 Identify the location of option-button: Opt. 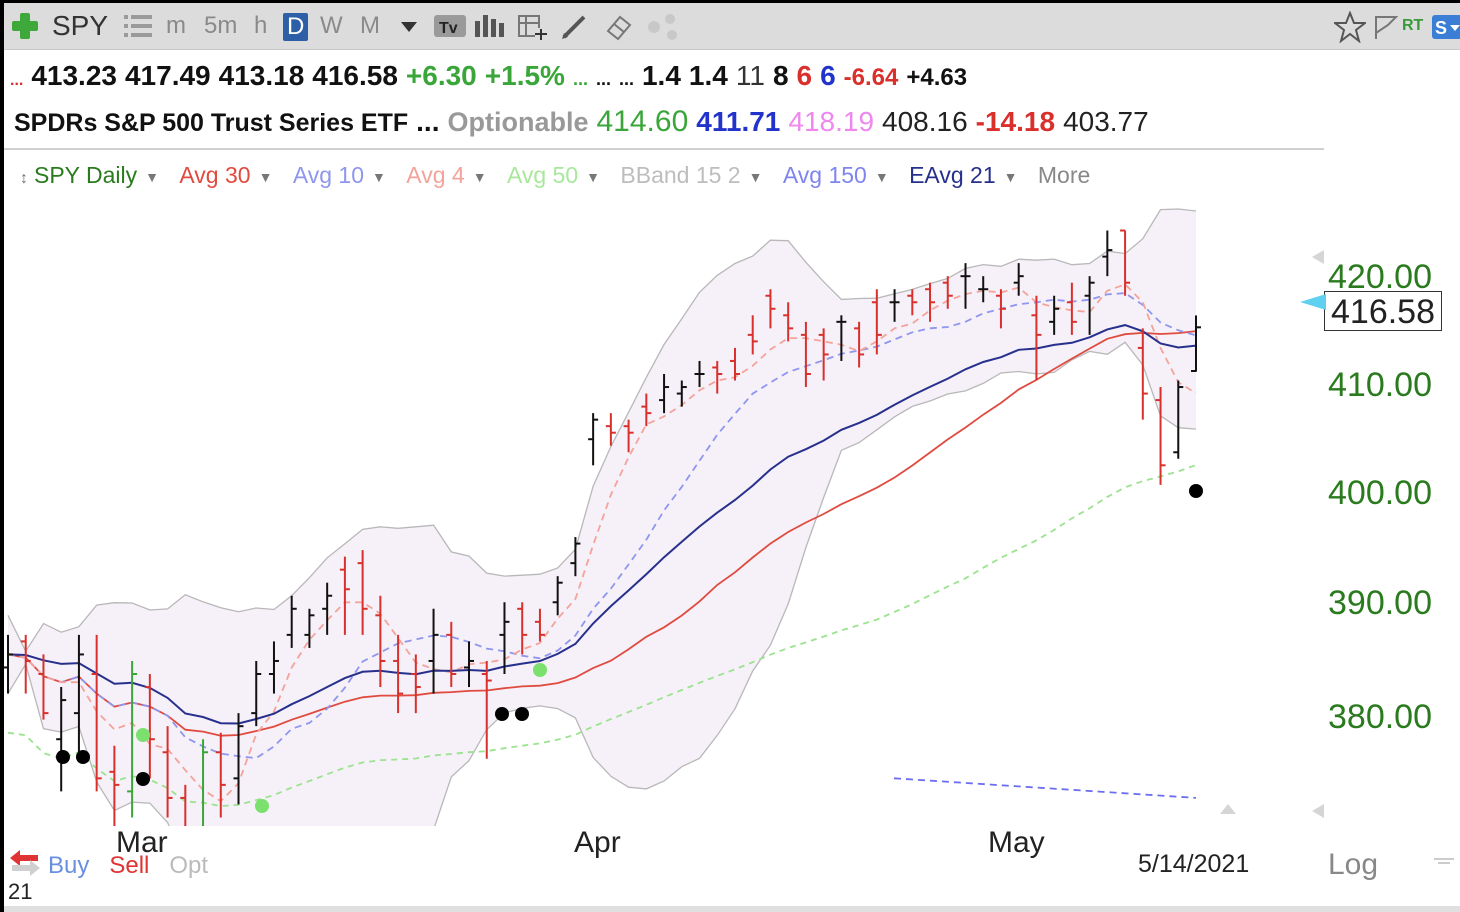
(189, 865).